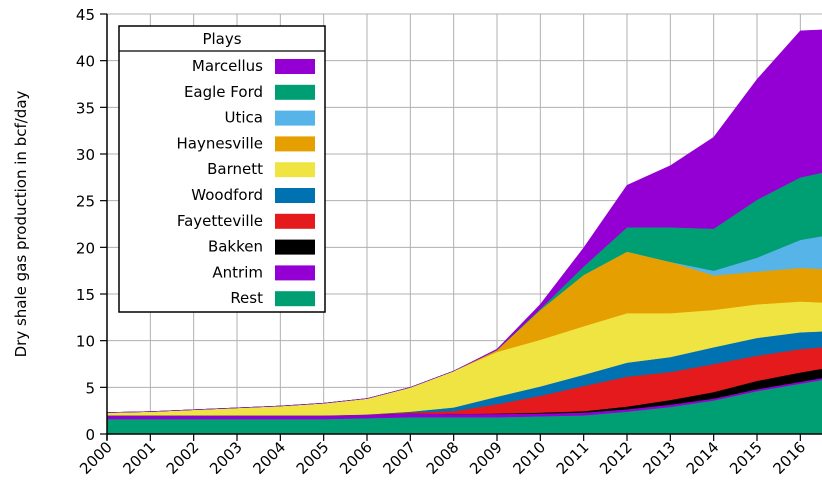 The image size is (822, 496). What do you see at coordinates (85, 155) in the screenshot?
I see `y-tick-label: 30` at bounding box center [85, 155].